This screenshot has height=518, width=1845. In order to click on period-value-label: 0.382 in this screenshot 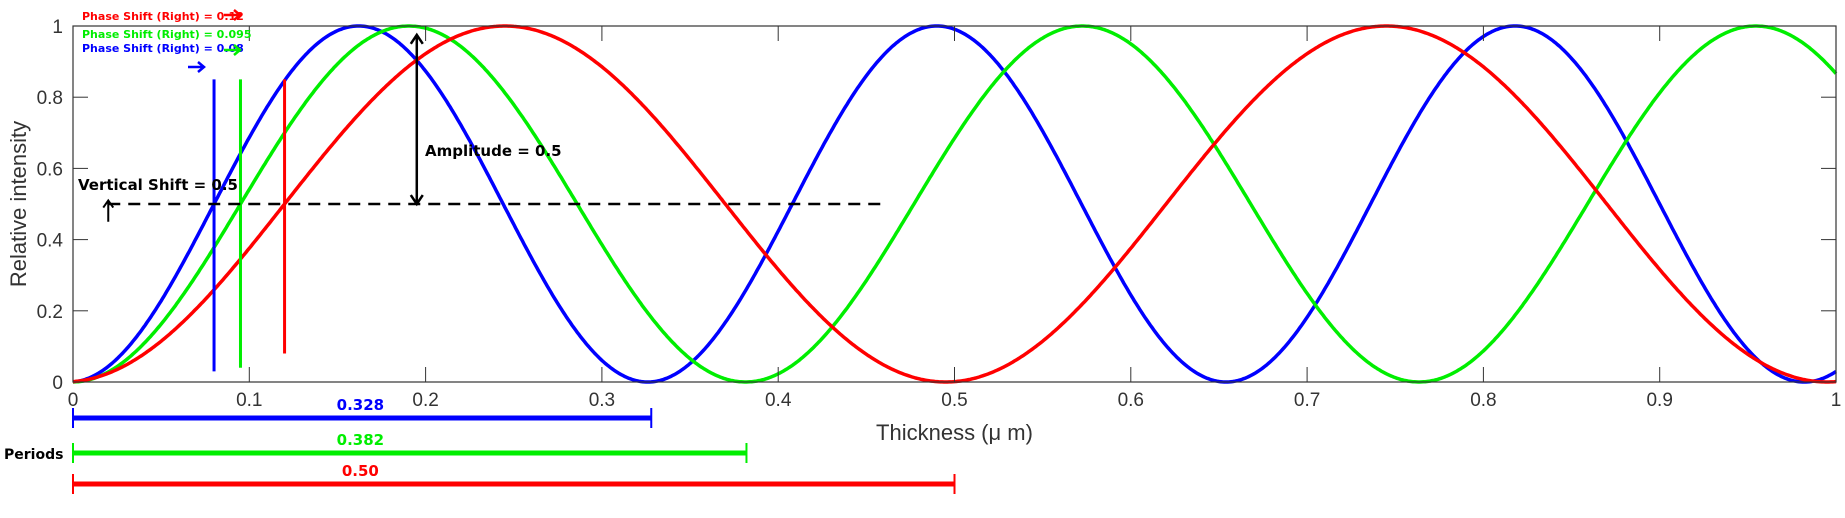, I will do `click(360, 440)`.